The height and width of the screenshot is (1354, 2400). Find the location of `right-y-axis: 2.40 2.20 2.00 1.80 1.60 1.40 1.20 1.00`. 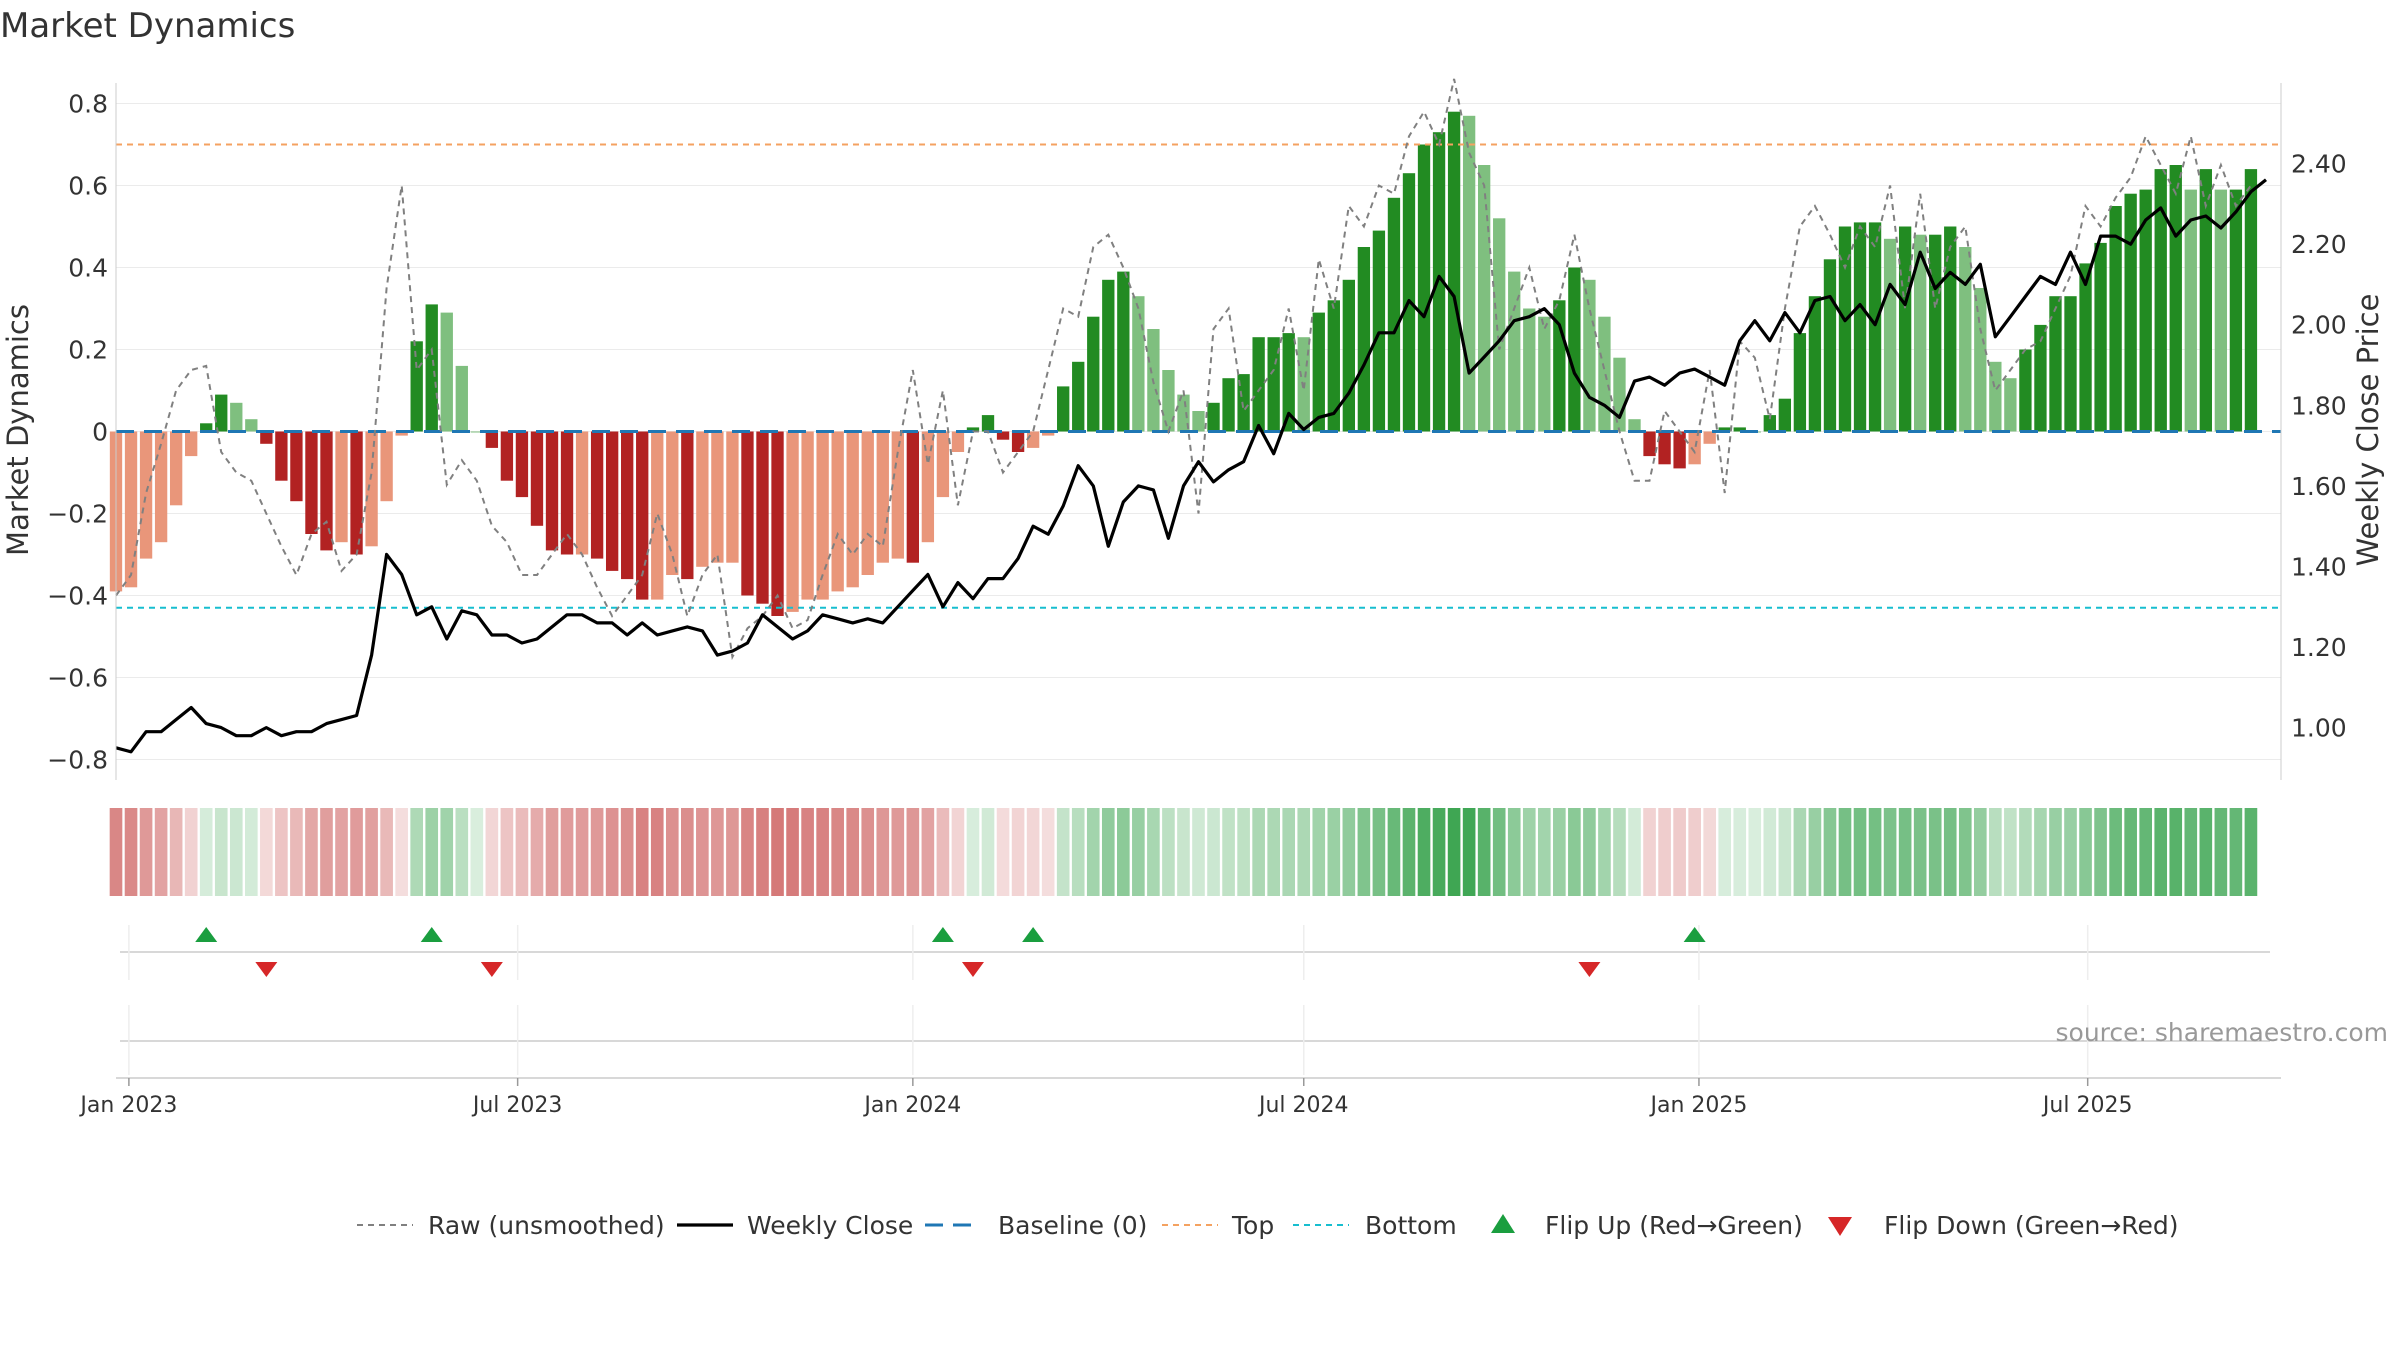

right-y-axis: 2.40 2.20 2.00 1.80 1.60 1.40 1.20 1.00 is located at coordinates (2313, 431).